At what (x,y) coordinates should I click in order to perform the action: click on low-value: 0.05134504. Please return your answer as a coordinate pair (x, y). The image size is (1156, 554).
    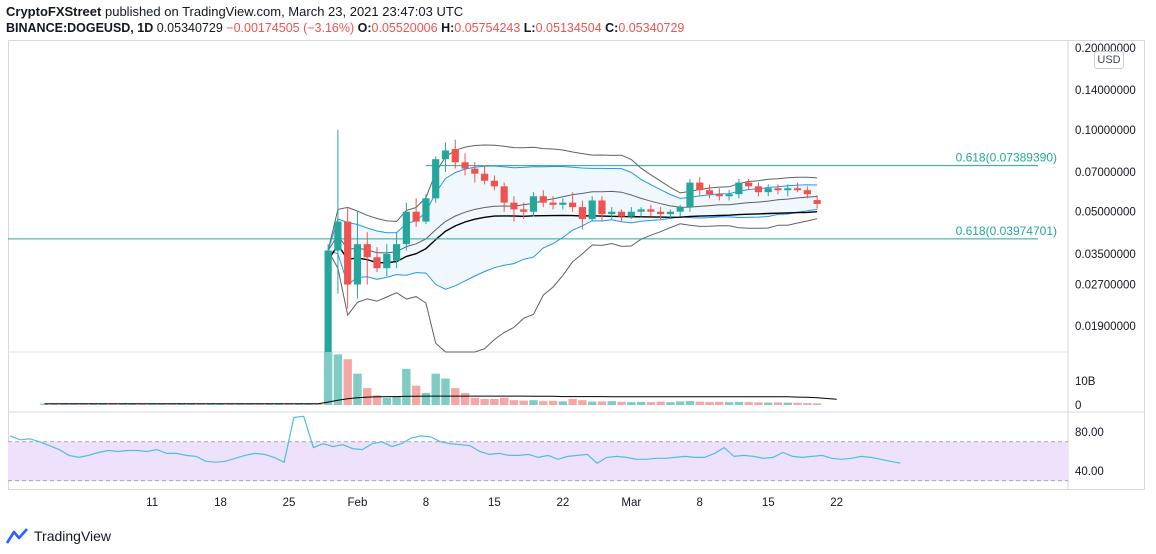
    Looking at the image, I should click on (568, 28).